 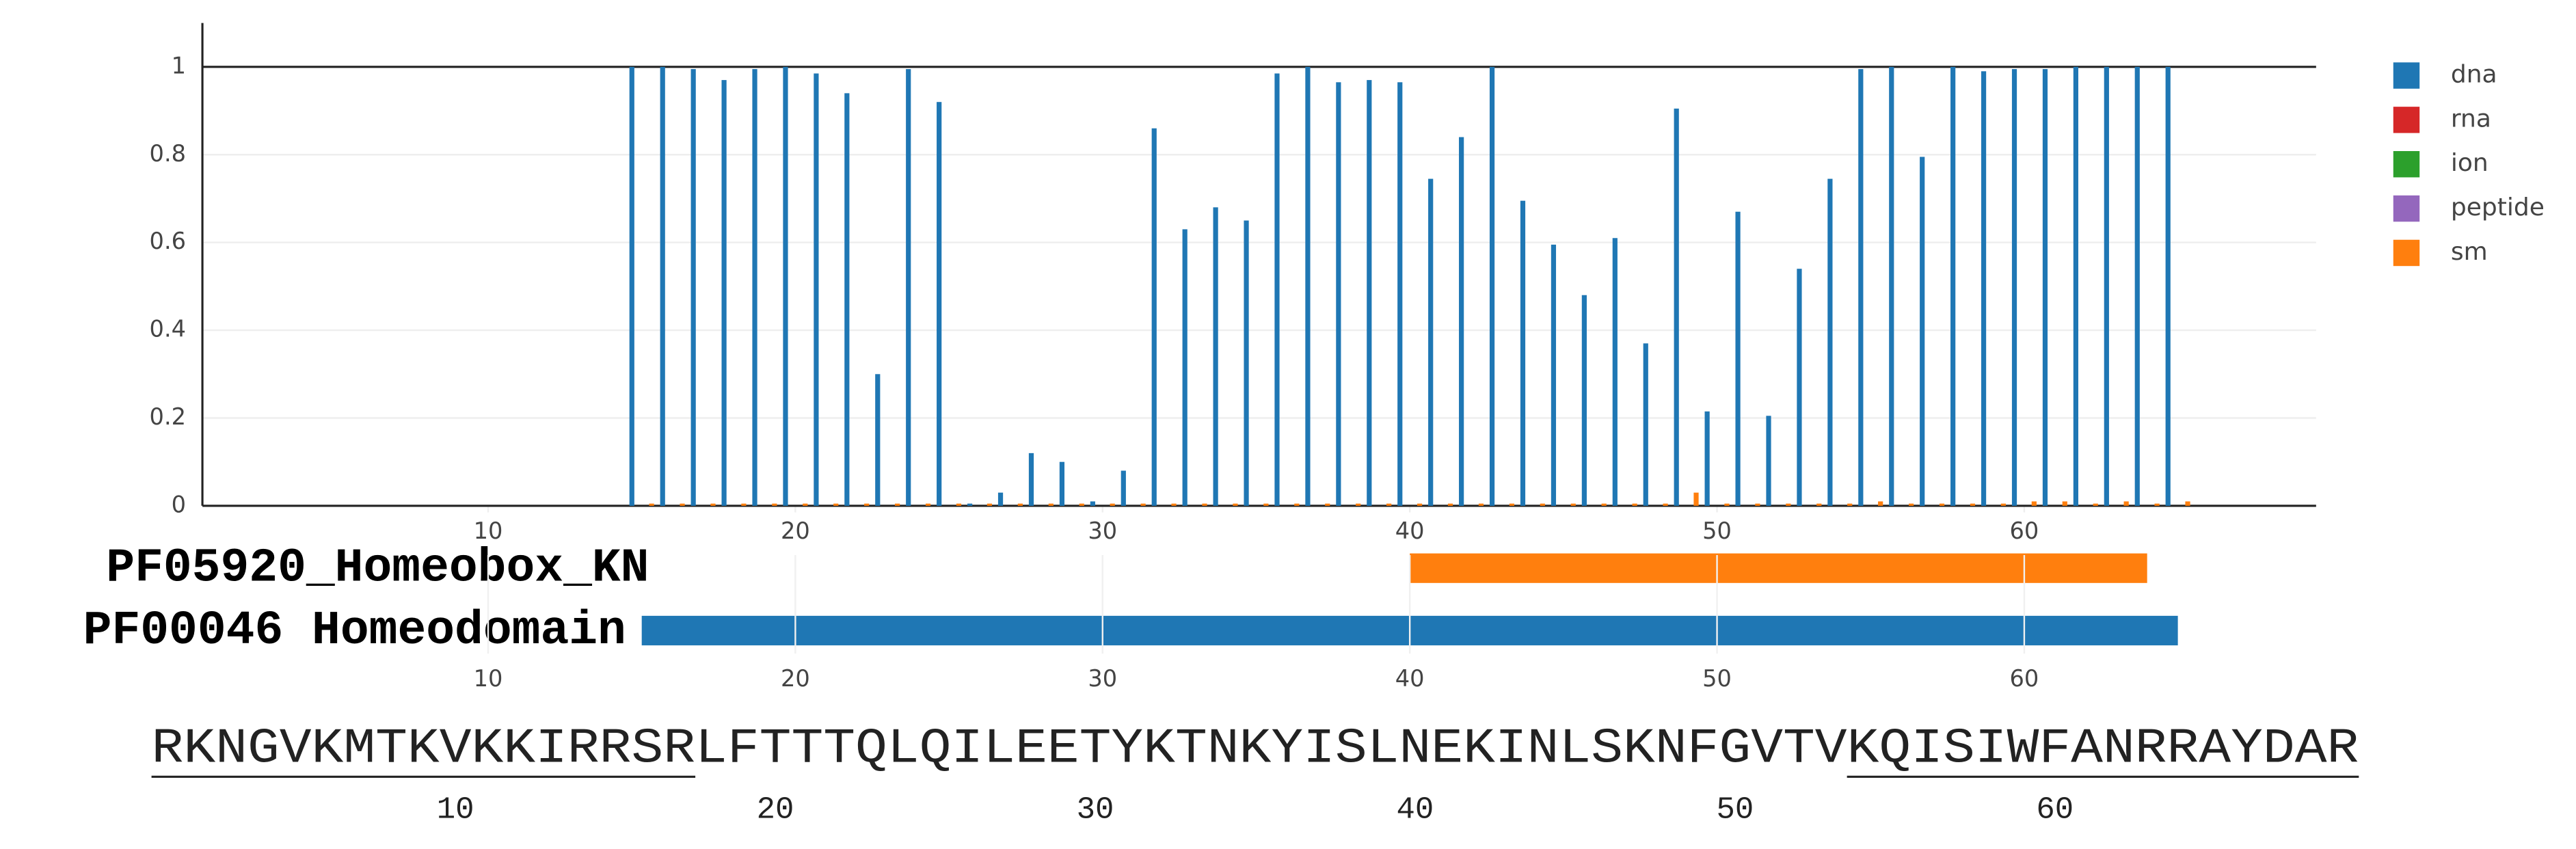 What do you see at coordinates (795, 530) in the screenshot?
I see `x-tick-label: 20` at bounding box center [795, 530].